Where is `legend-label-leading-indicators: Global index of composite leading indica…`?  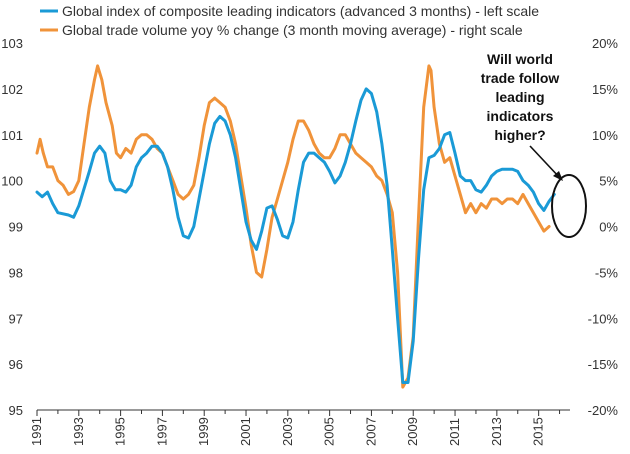 legend-label-leading-indicators: Global index of composite leading indica… is located at coordinates (300, 11).